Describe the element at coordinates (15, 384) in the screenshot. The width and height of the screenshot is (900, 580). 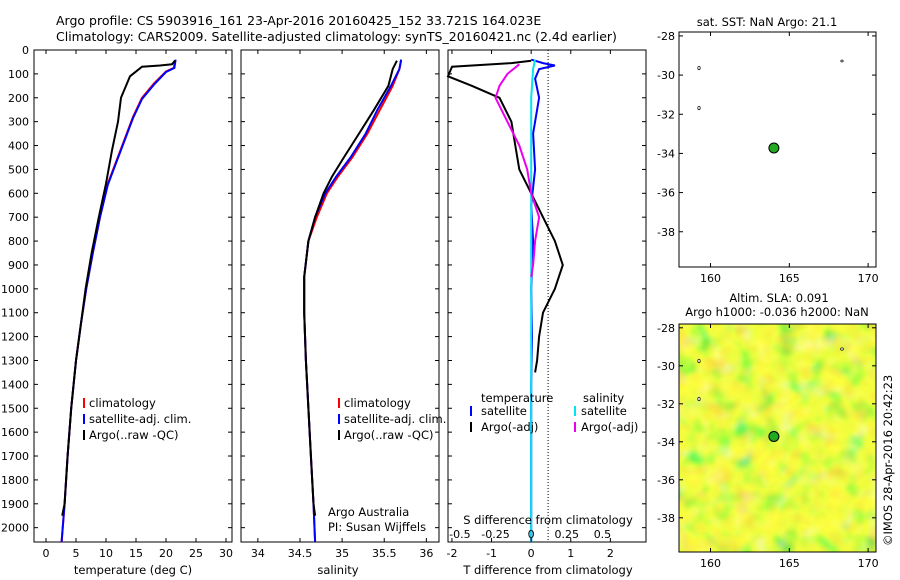
I see `y-tick-label: 1400` at that location.